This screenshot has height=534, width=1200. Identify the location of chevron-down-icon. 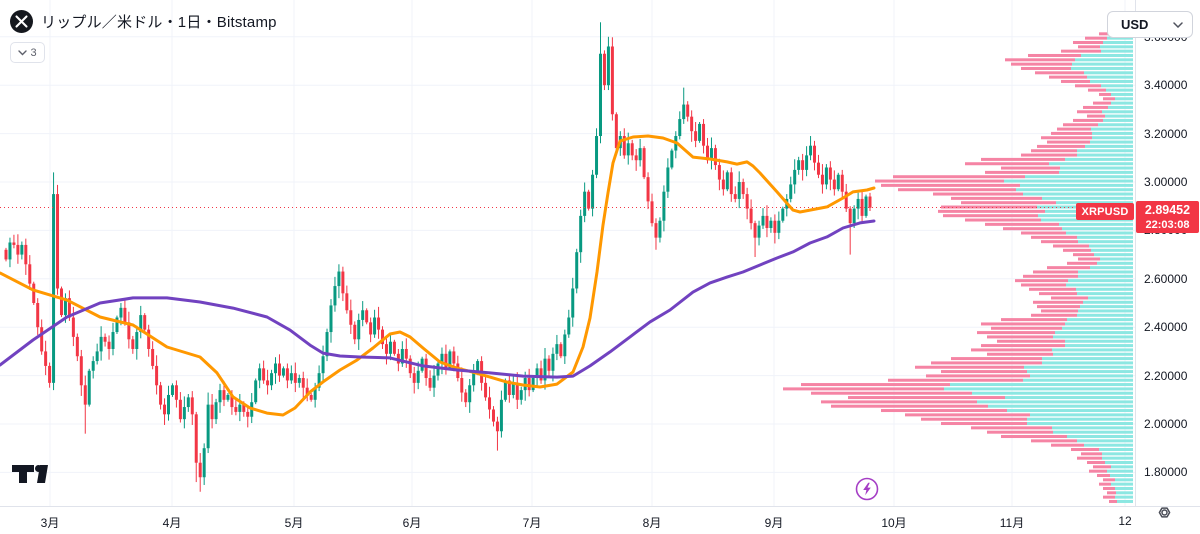
(23, 52).